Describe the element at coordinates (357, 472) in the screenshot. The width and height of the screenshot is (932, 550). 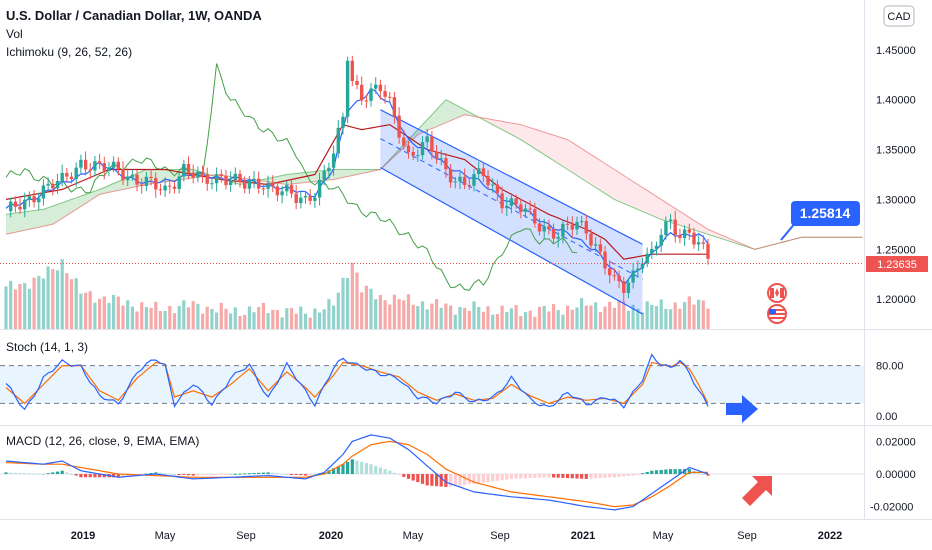
I see `macd-line` at that location.